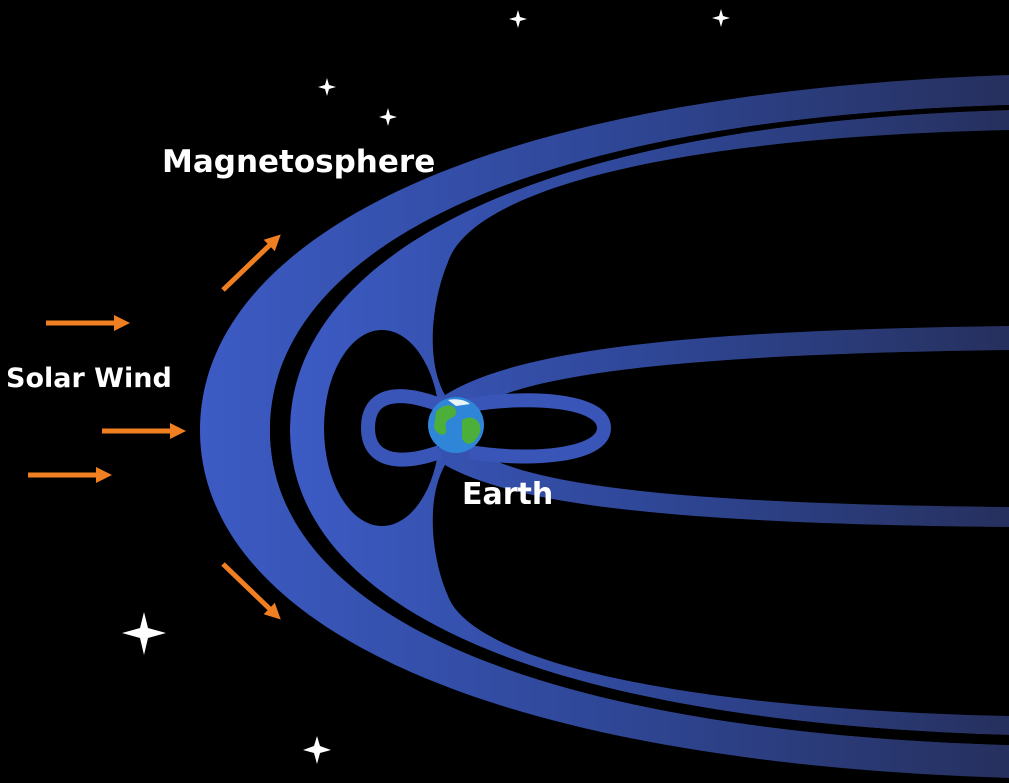 The height and width of the screenshot is (783, 1009). What do you see at coordinates (456, 425) in the screenshot?
I see `earth` at bounding box center [456, 425].